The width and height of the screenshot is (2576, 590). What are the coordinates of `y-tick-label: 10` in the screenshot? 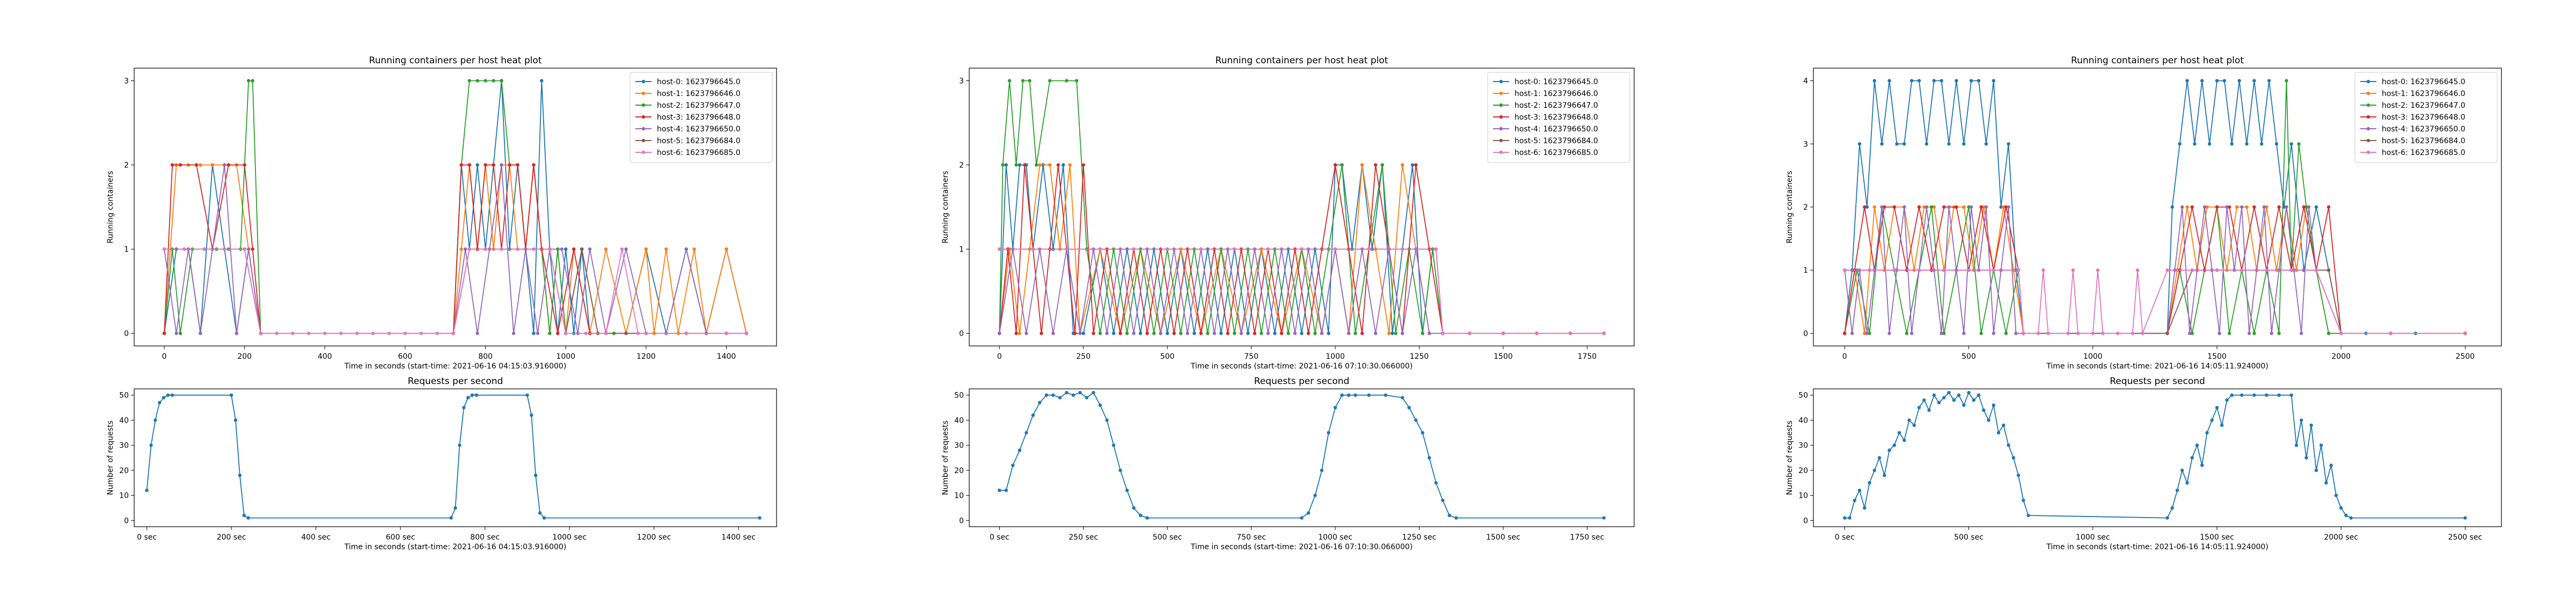 It's located at (1803, 496).